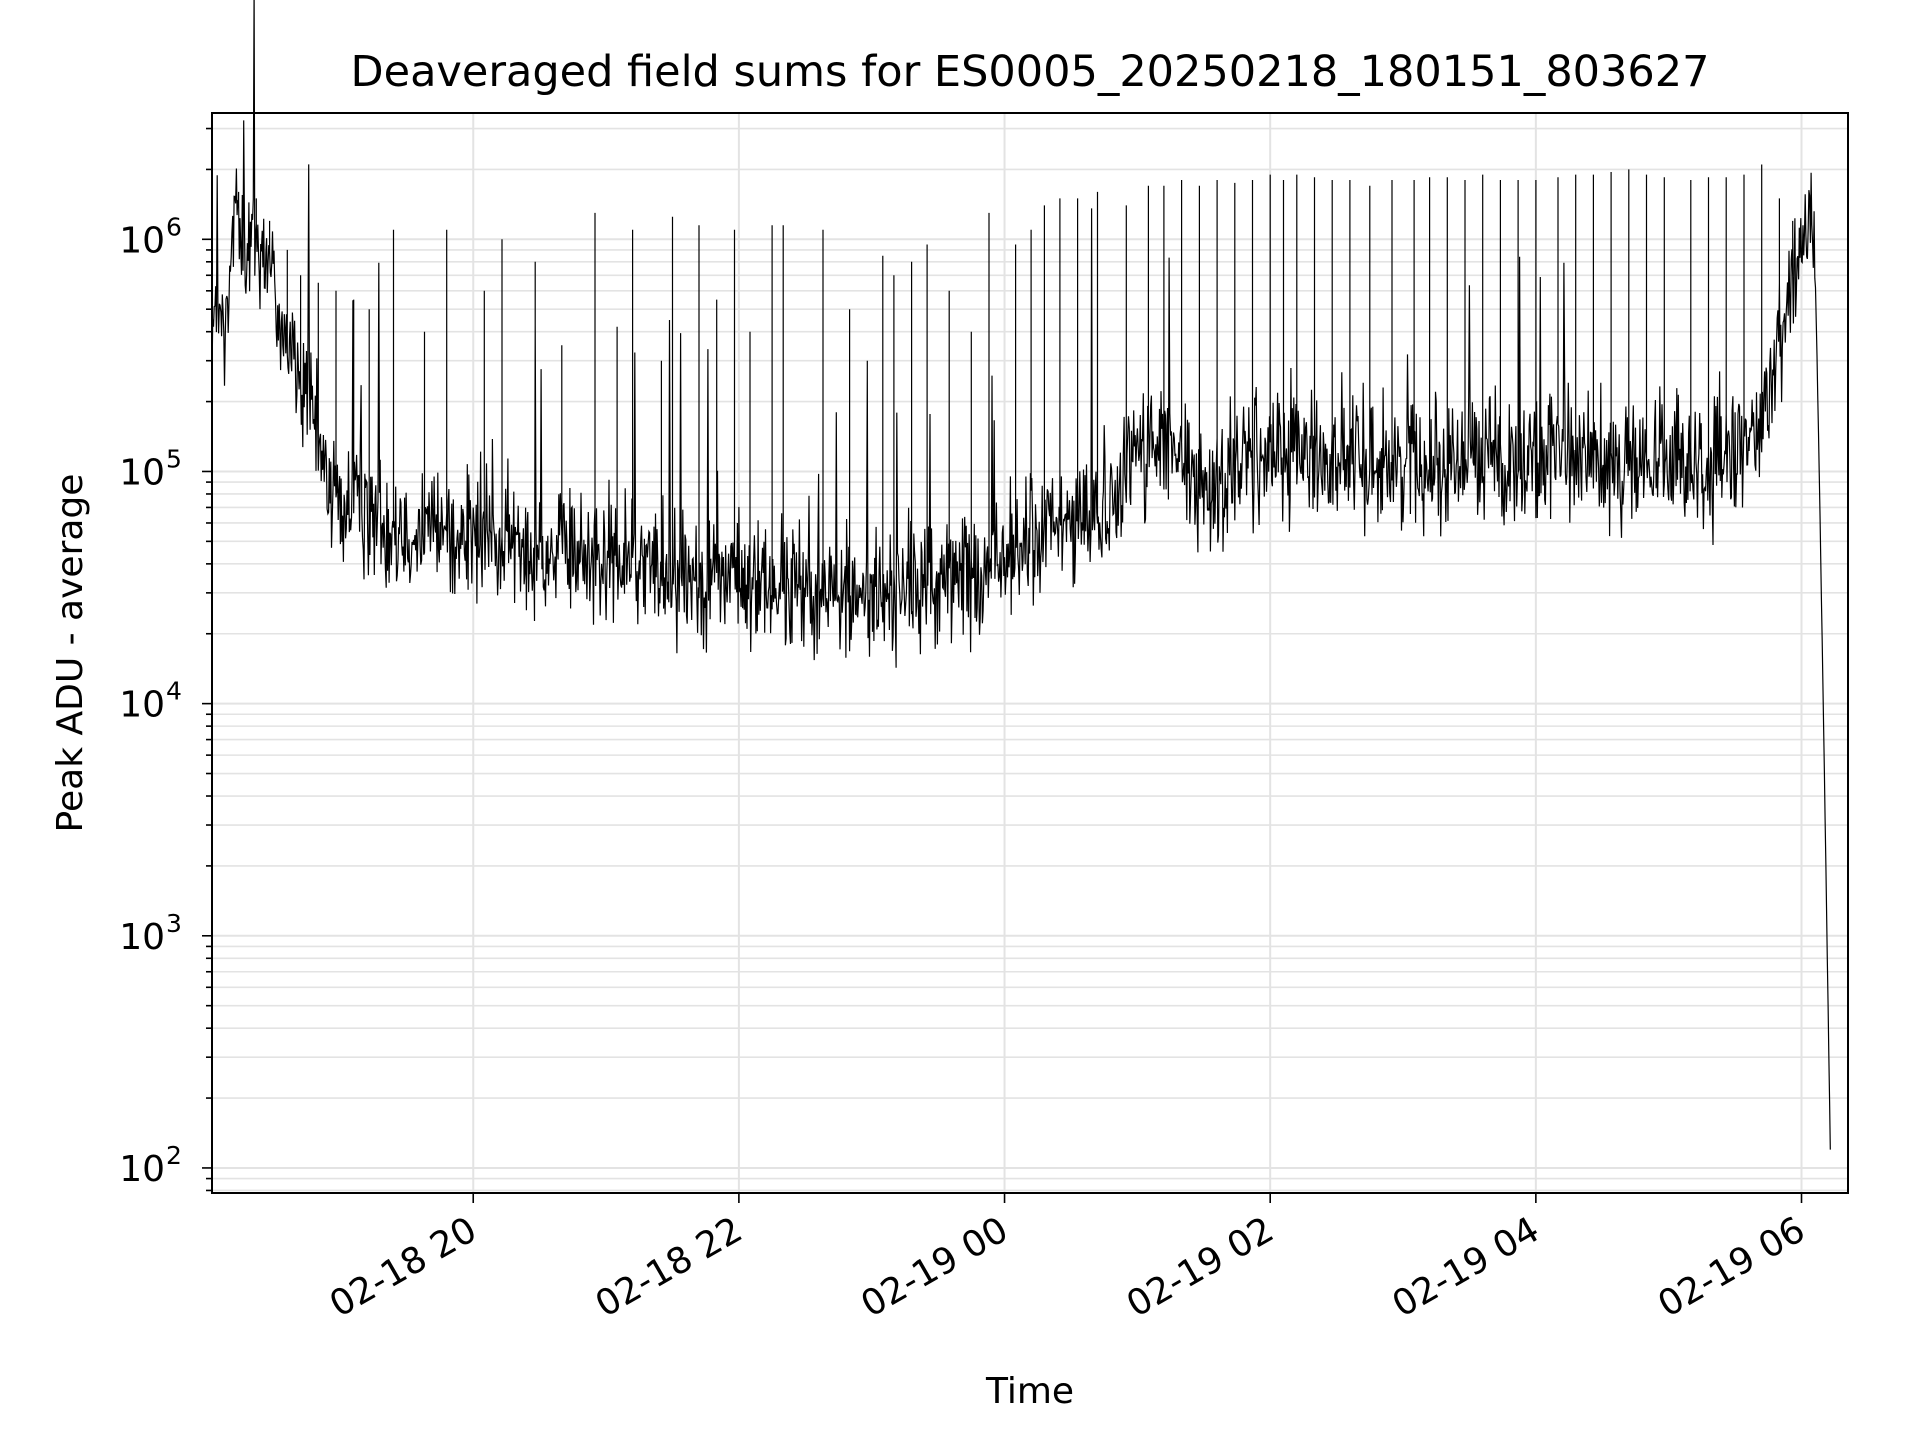 This screenshot has width=1920, height=1440. Describe the element at coordinates (1029, 1391) in the screenshot. I see `x-axis-title: Time` at that location.